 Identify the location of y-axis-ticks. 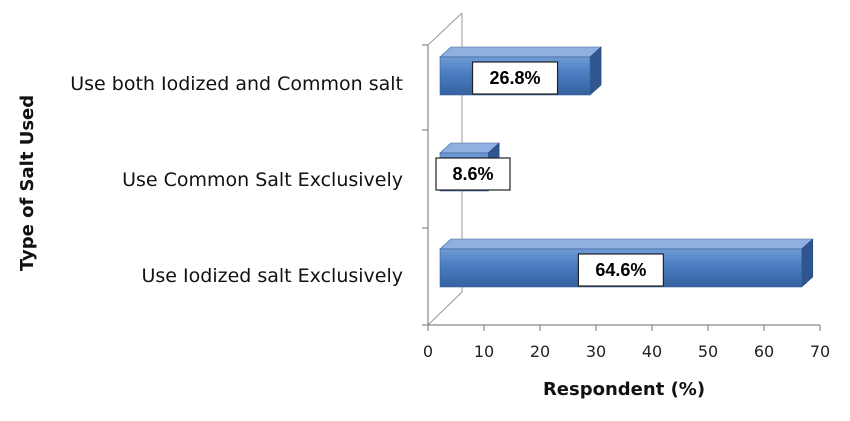
(425, 185).